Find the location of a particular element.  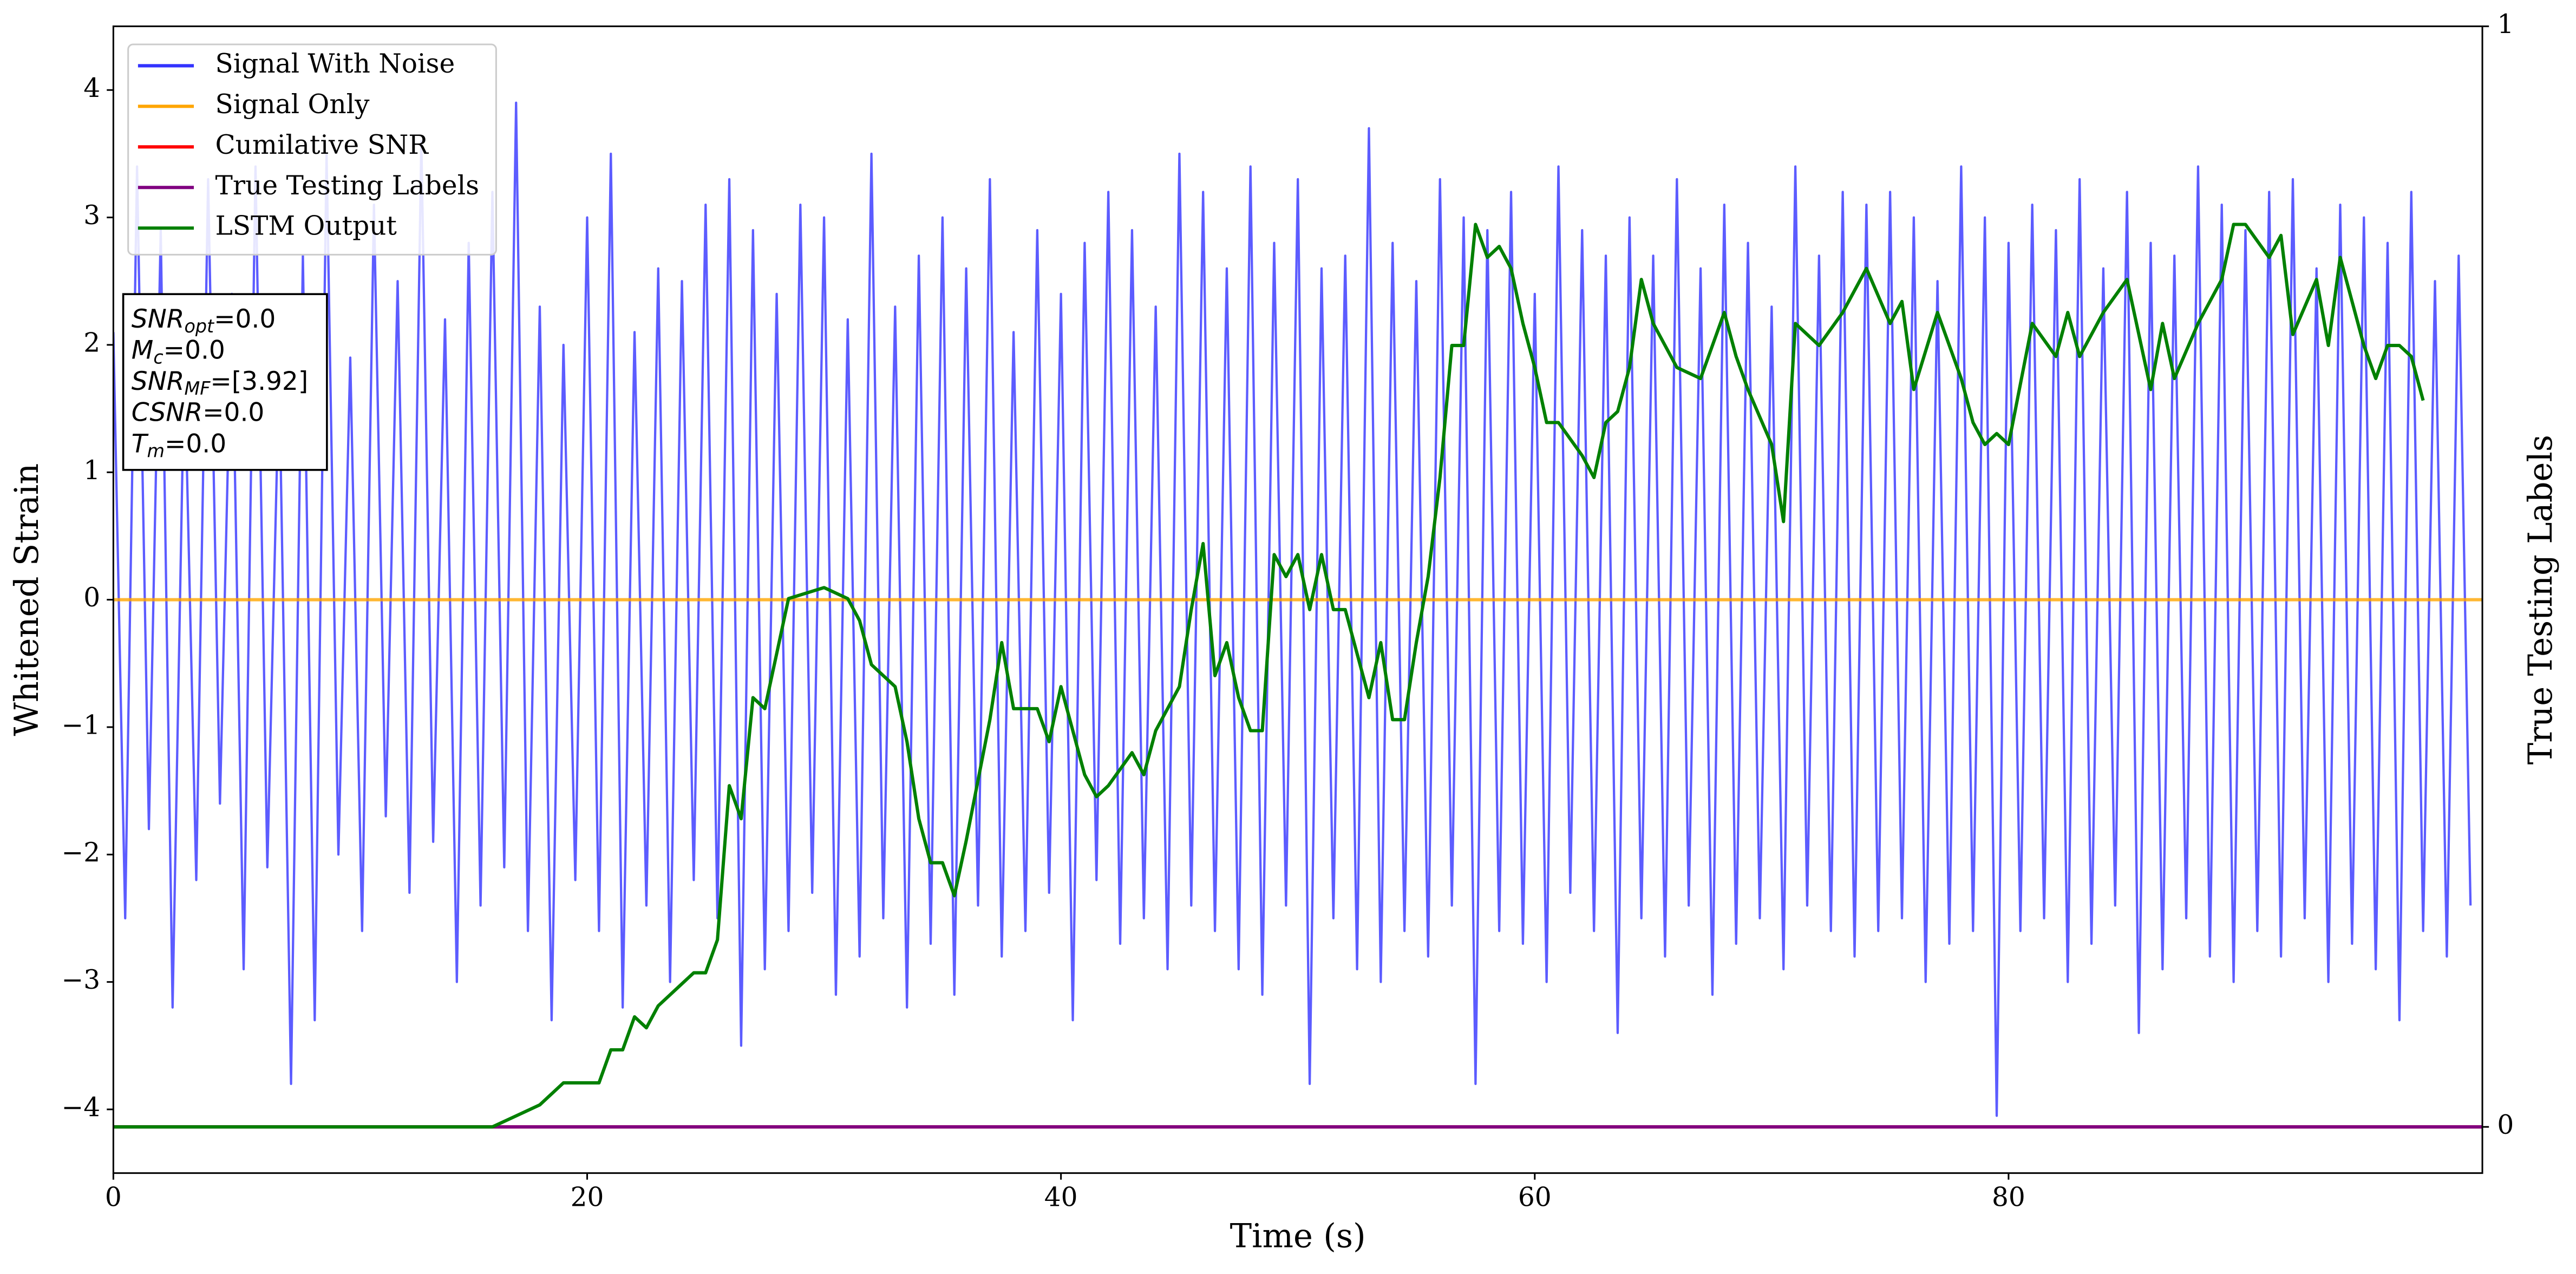

y2-tick-label: 0 is located at coordinates (2505, 1125).